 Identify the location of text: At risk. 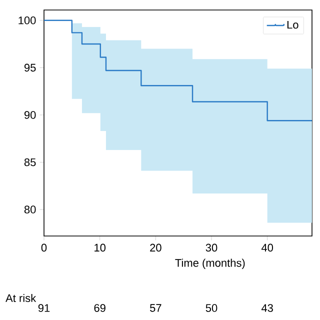
(21, 298).